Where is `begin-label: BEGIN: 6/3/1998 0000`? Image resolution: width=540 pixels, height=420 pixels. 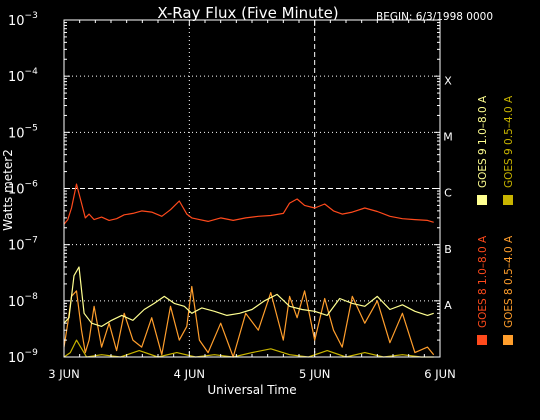
begin-label: BEGIN: 6/3/1998 0000 is located at coordinates (434, 17).